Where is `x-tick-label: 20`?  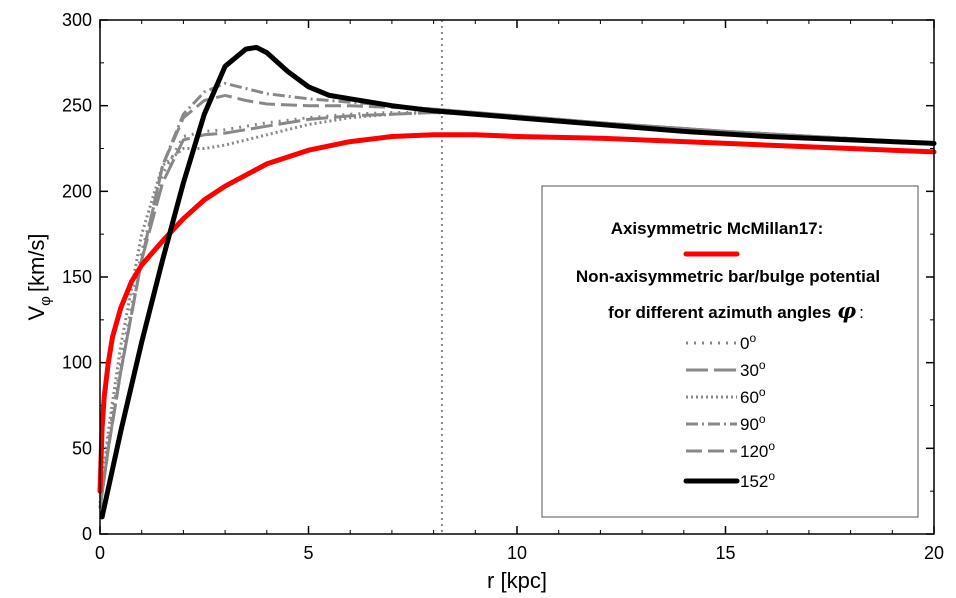
x-tick-label: 20 is located at coordinates (934, 553).